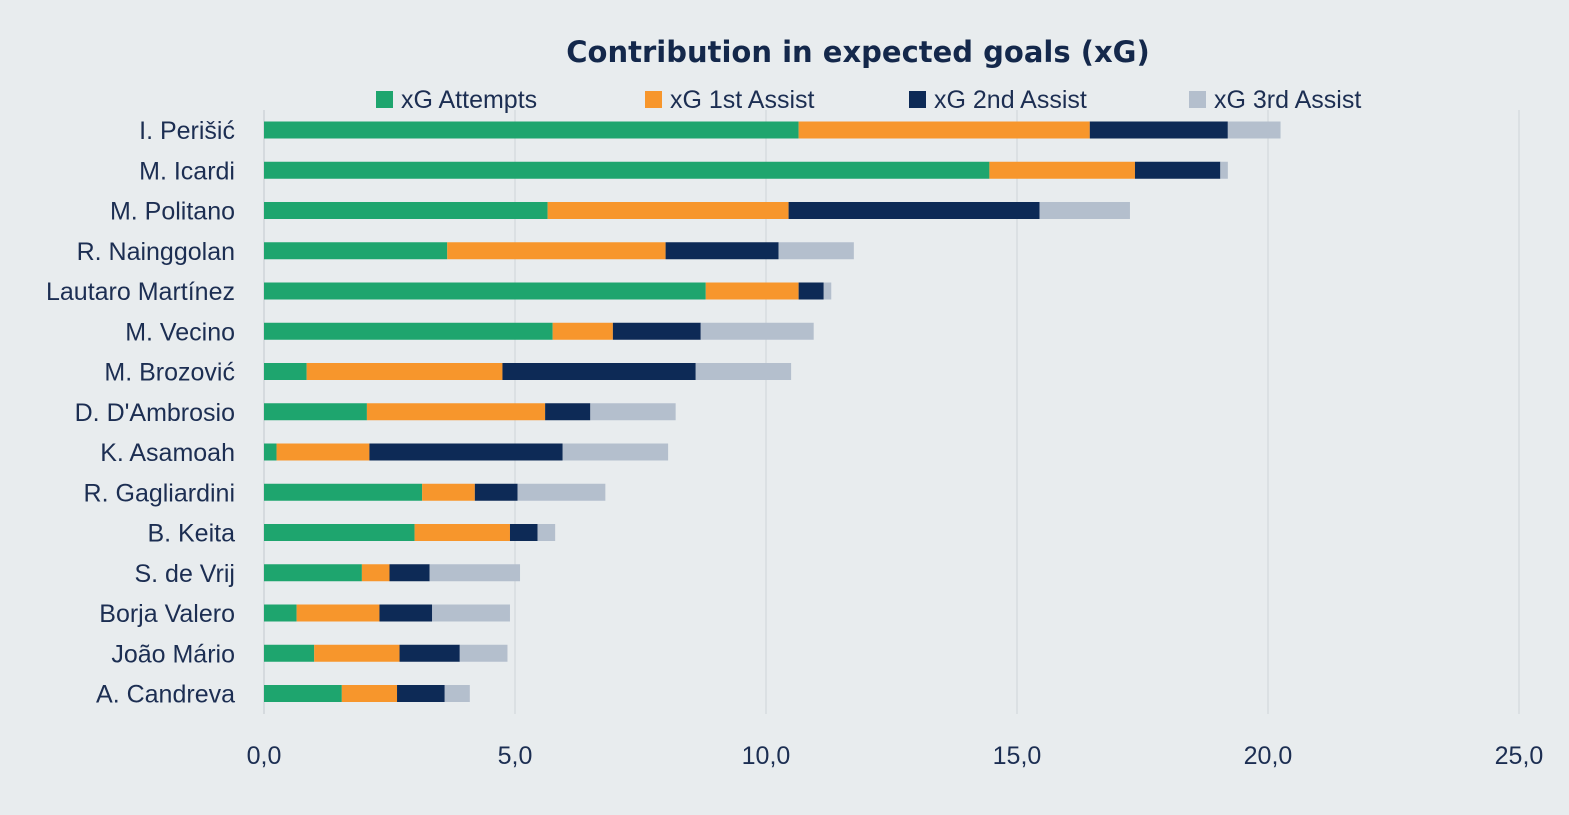 The height and width of the screenshot is (815, 1569). What do you see at coordinates (456, 412) in the screenshot?
I see `bar-xg-1st-assist-d-d-ambrosio` at bounding box center [456, 412].